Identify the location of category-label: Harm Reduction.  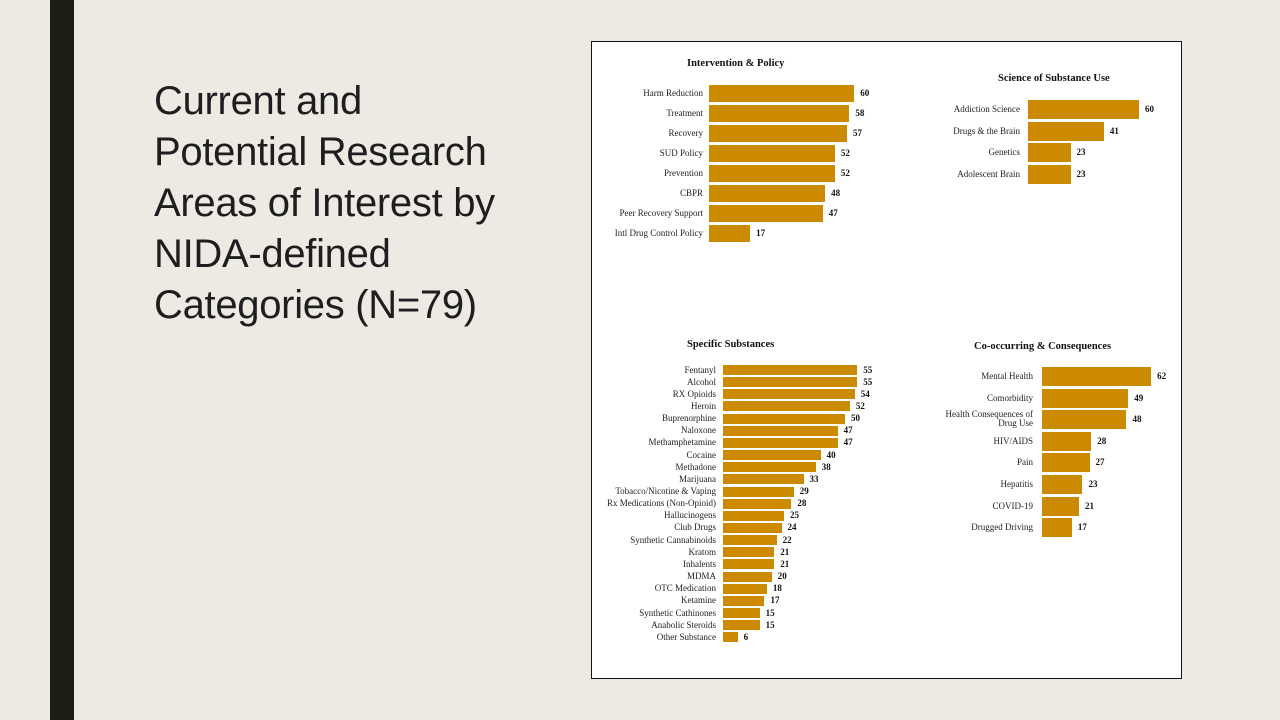
(673, 93).